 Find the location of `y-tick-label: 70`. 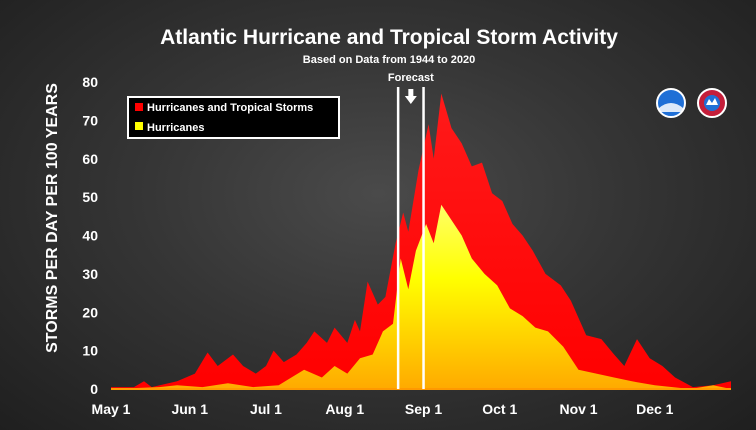

y-tick-label: 70 is located at coordinates (90, 120).